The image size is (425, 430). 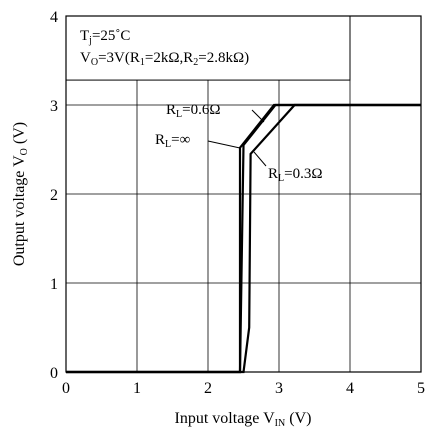 I want to click on label-rl-inf: RL=∞, so click(x=172, y=141).